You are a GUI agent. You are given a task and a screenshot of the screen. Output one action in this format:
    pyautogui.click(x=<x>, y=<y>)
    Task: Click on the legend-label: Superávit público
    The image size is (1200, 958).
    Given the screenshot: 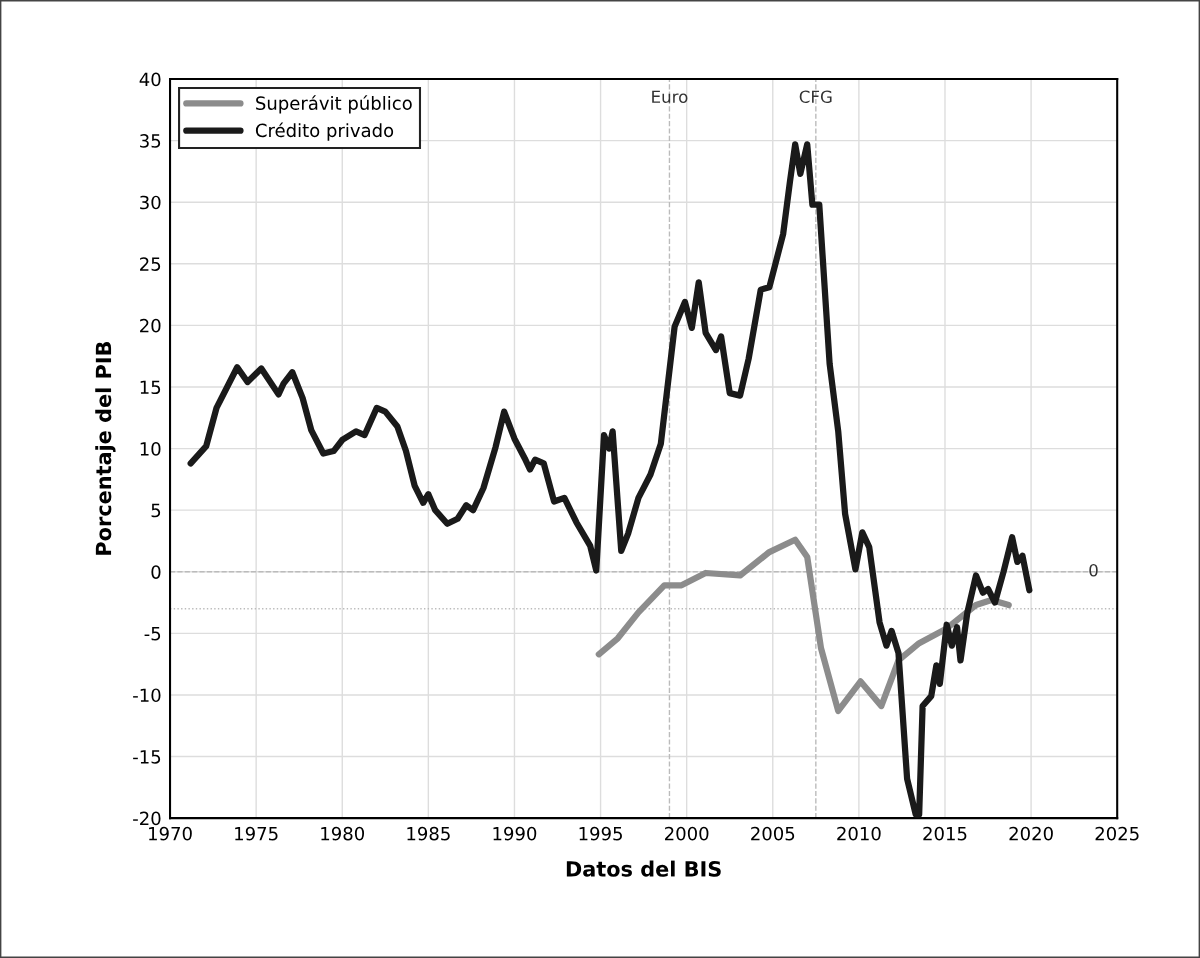 What is the action you would take?
    pyautogui.click(x=334, y=104)
    